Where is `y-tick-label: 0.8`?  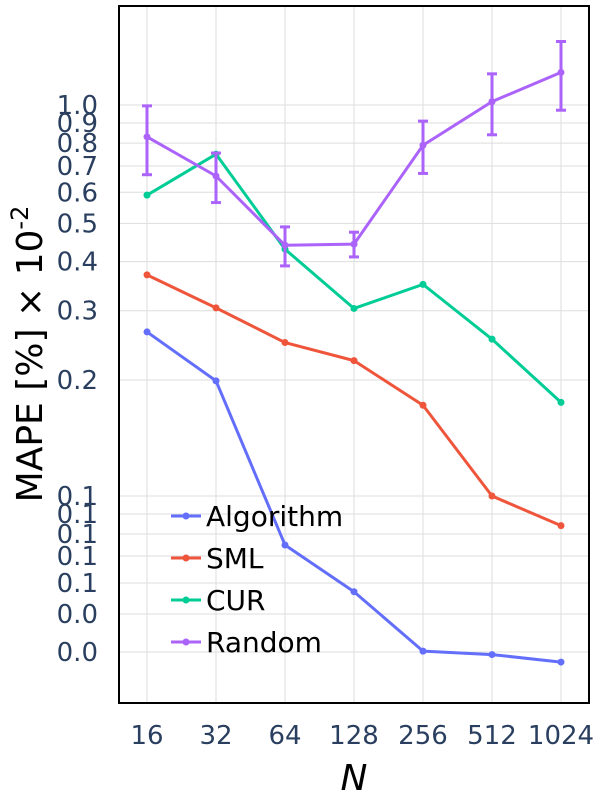 y-tick-label: 0.8 is located at coordinates (77, 144).